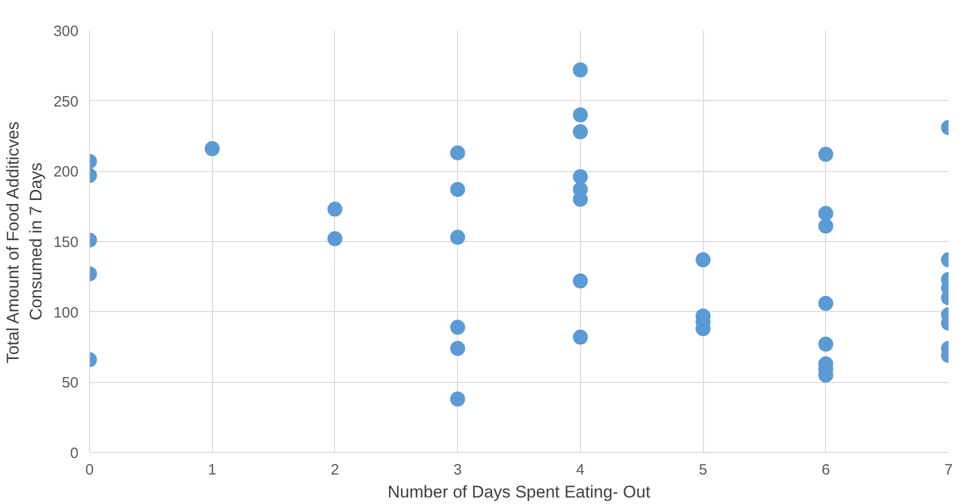 The image size is (978, 504). I want to click on x-tick-label: 3, so click(457, 470).